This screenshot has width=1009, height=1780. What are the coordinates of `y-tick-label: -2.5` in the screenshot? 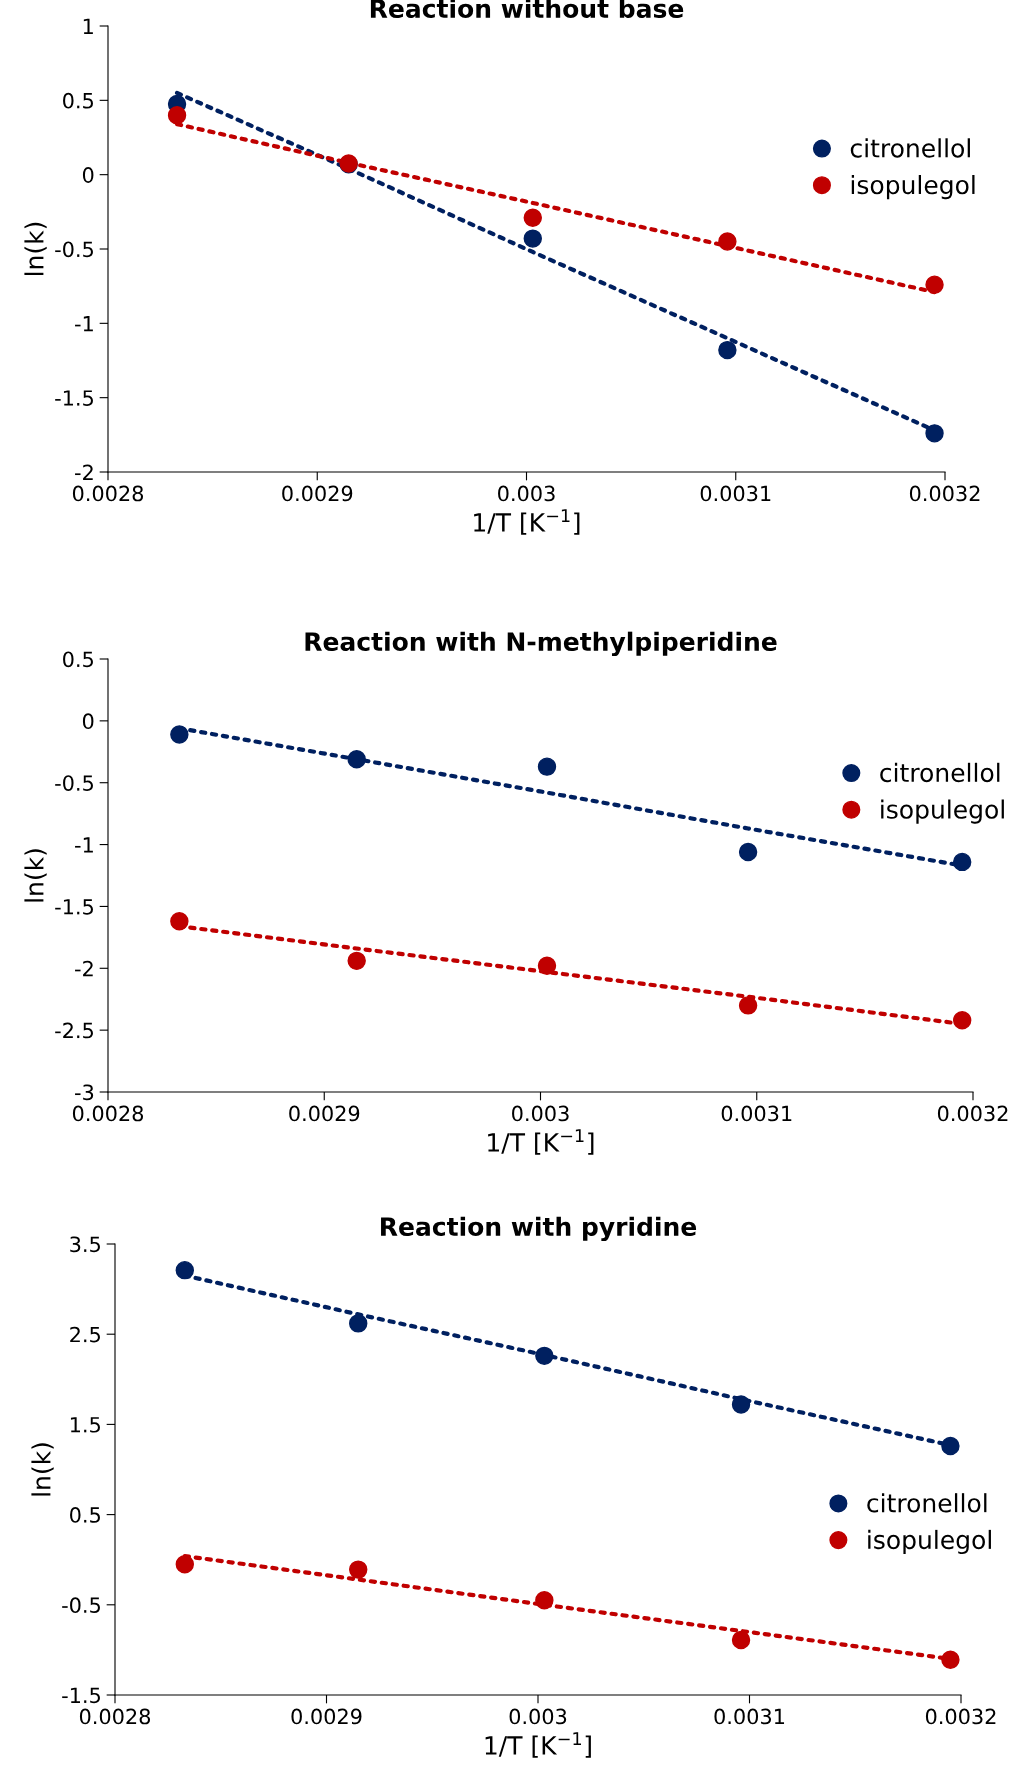 It's located at (74, 1030).